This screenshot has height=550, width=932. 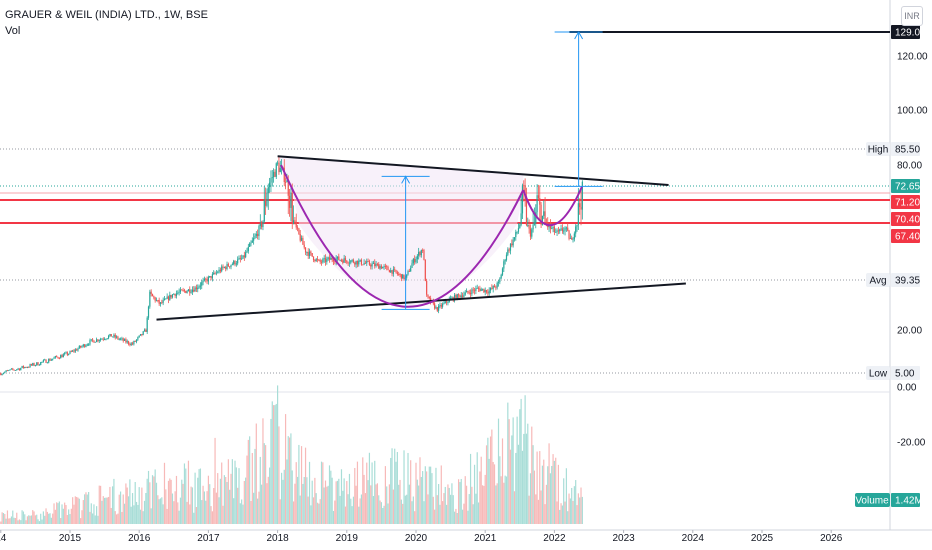 What do you see at coordinates (762, 538) in the screenshot?
I see `x-tick-label: 2025` at bounding box center [762, 538].